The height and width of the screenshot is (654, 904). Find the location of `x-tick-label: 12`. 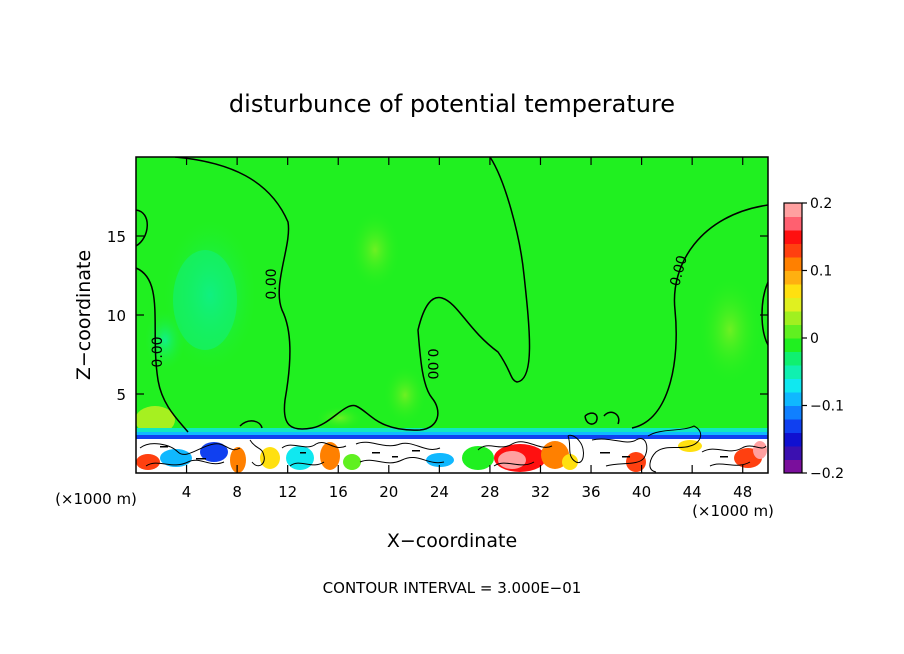

x-tick-label: 12 is located at coordinates (287, 492).